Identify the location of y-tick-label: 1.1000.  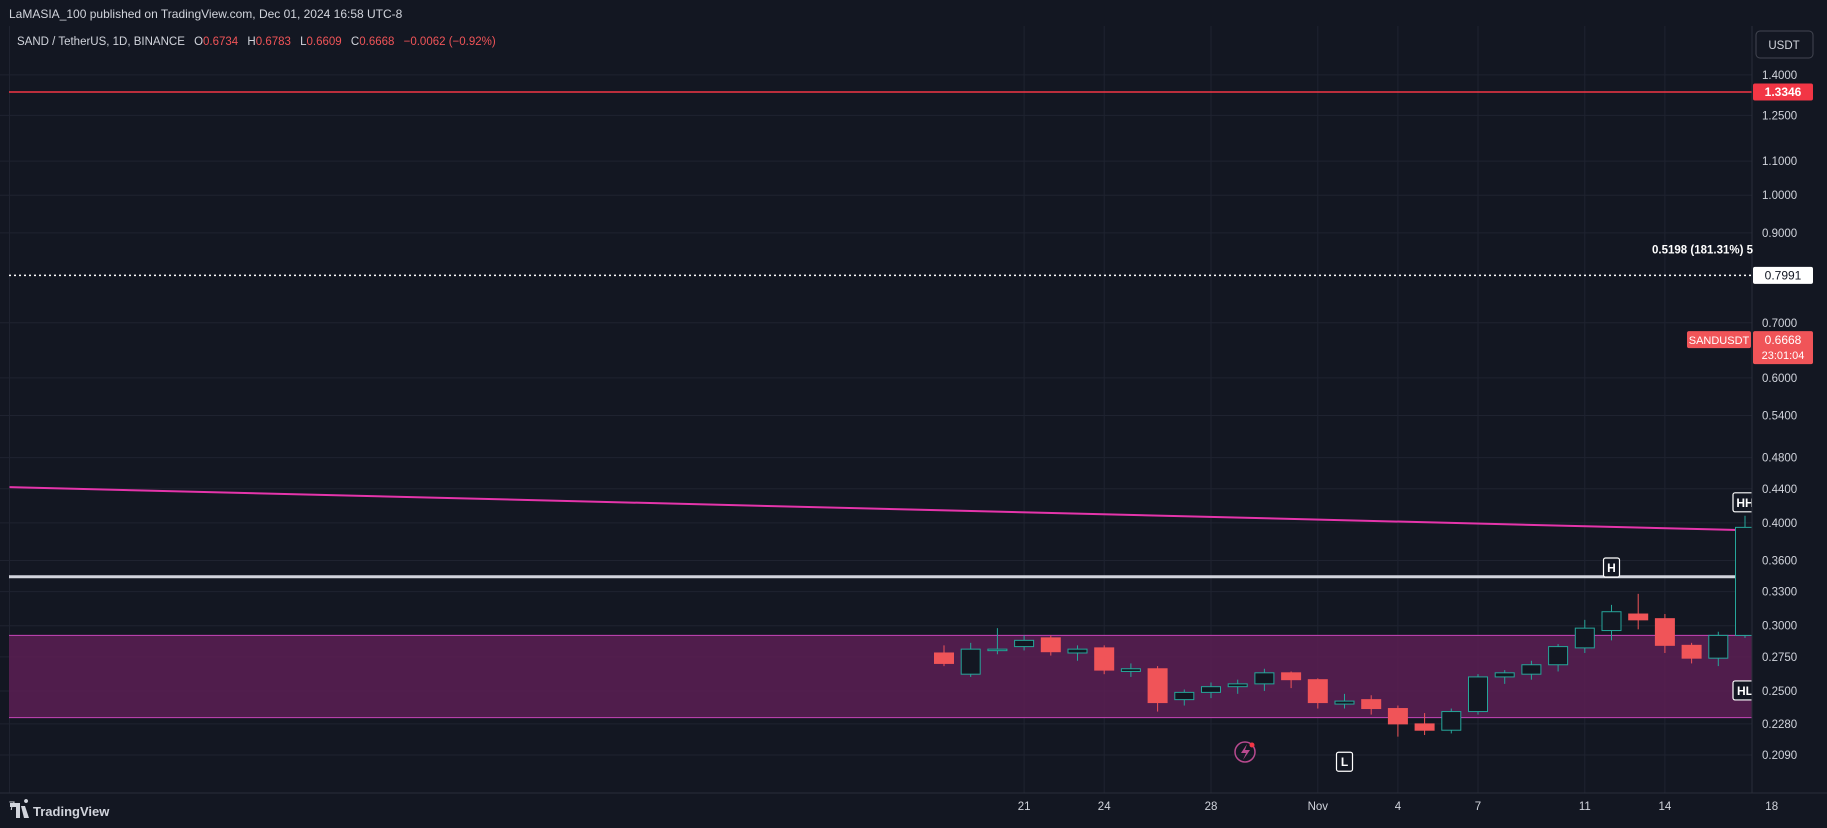
(1779, 162).